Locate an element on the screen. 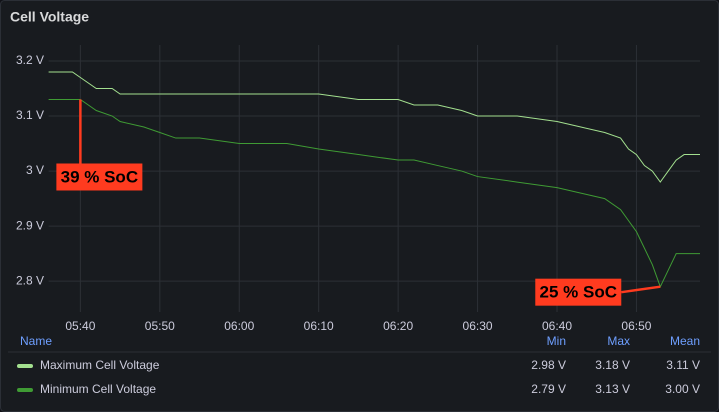  y-tick-label: 2.9 V is located at coordinates (30, 225).